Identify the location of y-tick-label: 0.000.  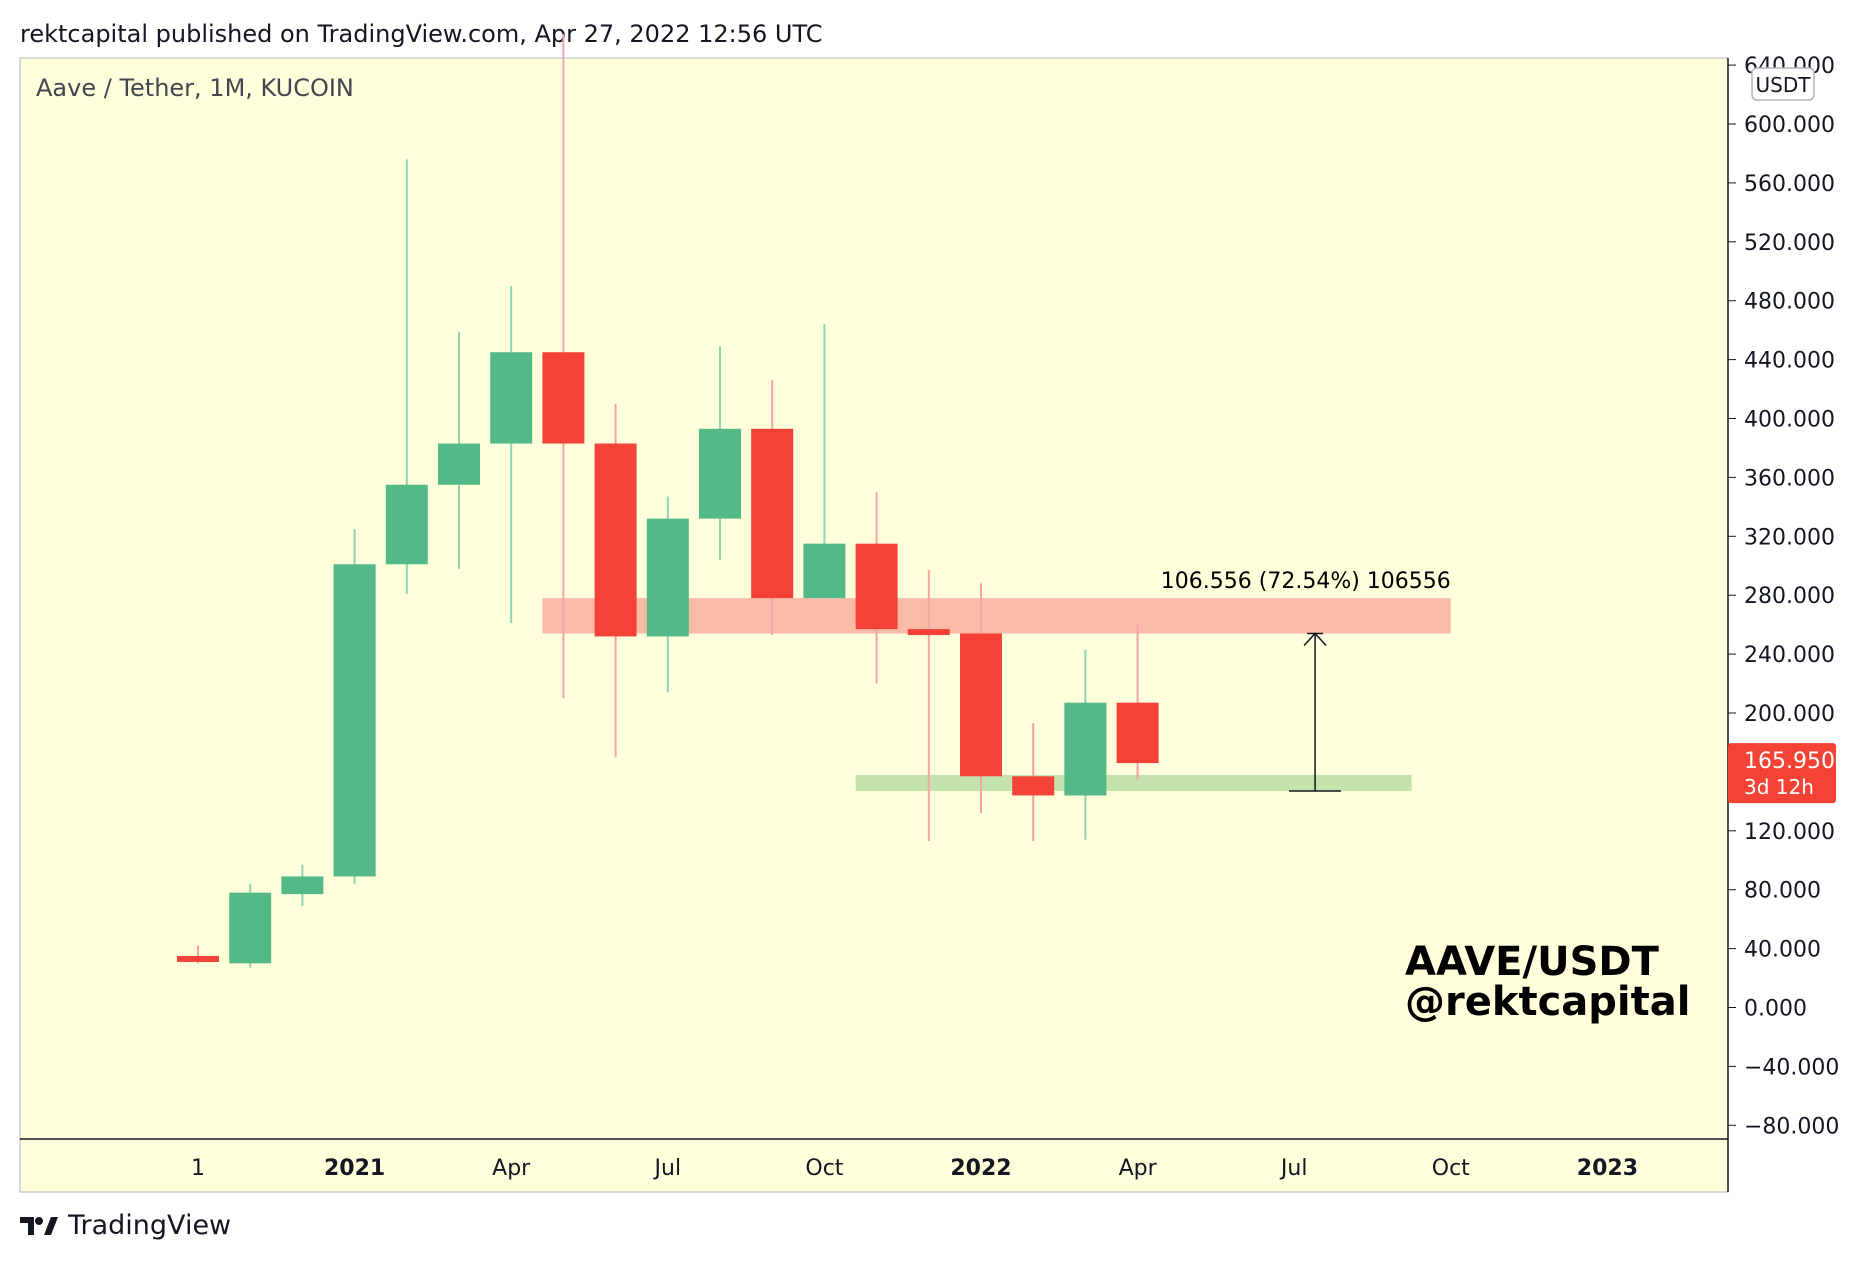
(1775, 1009).